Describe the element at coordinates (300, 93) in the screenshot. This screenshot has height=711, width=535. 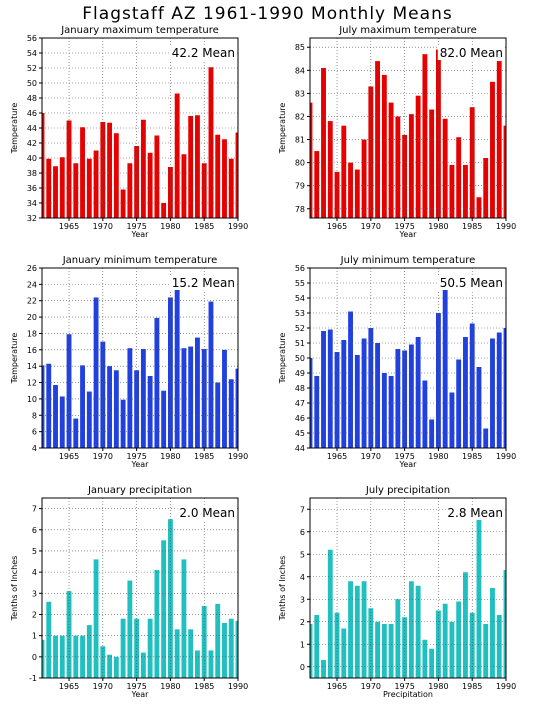
I see `y-tick-label: 83` at that location.